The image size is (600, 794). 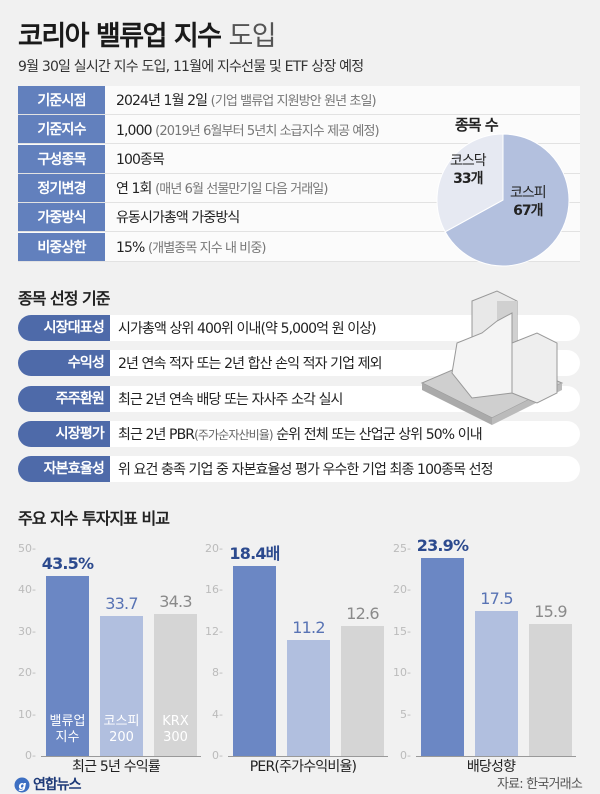 I want to click on y-tick: 8-, so click(x=217, y=673).